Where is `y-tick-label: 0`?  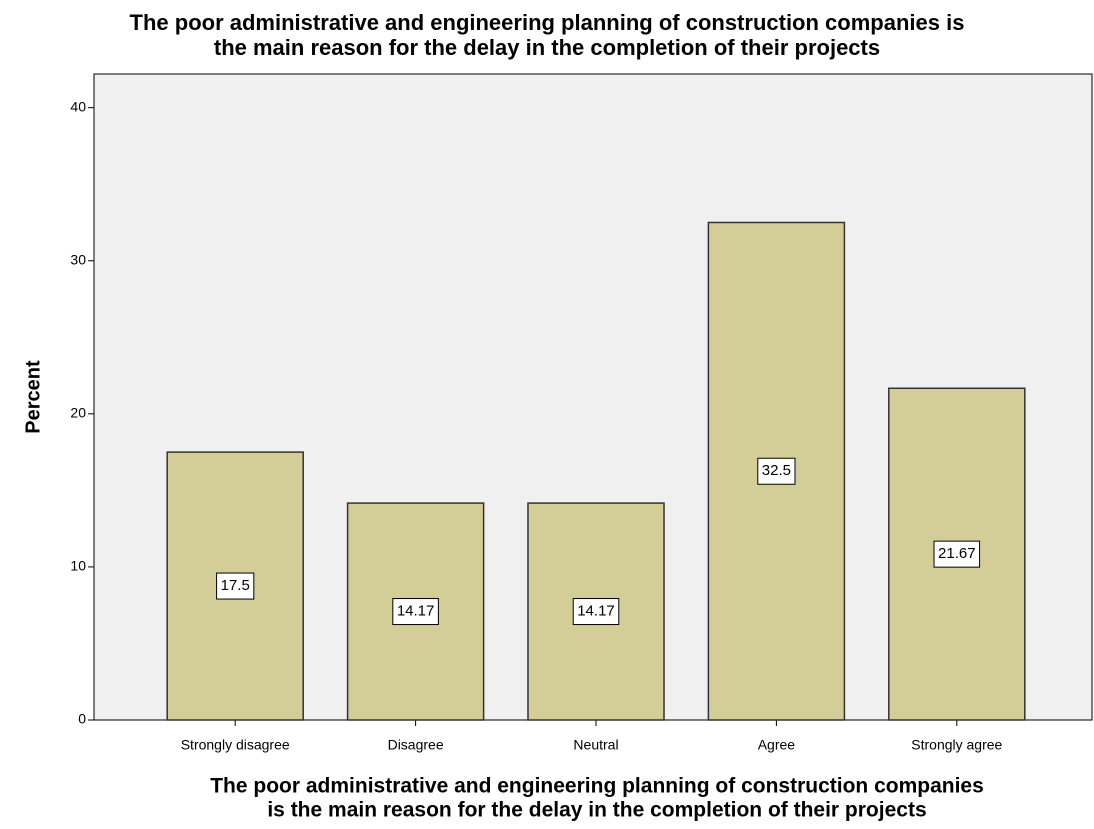 y-tick-label: 0 is located at coordinates (82, 719).